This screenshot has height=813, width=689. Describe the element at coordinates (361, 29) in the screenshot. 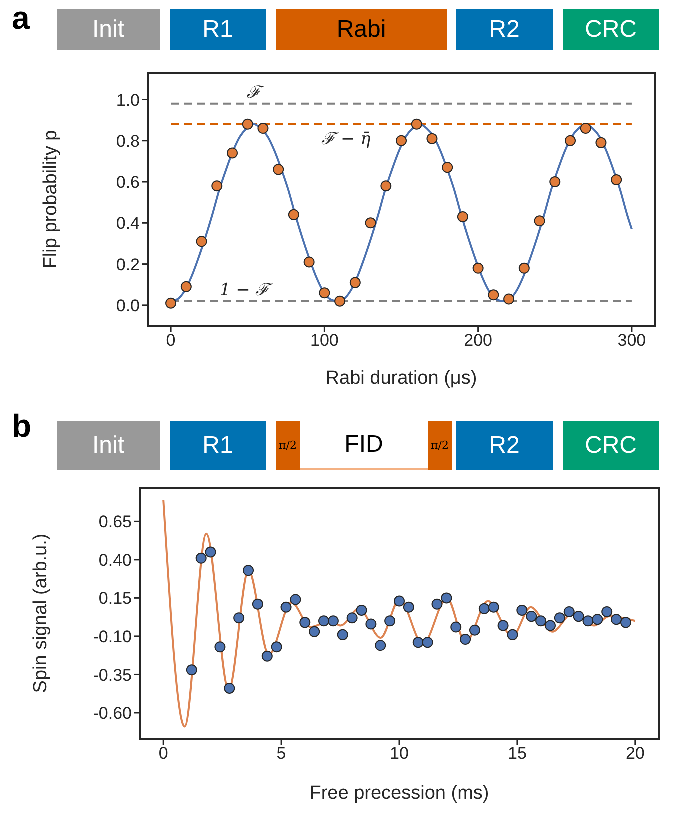

I see `sequence-block: Rabi` at that location.